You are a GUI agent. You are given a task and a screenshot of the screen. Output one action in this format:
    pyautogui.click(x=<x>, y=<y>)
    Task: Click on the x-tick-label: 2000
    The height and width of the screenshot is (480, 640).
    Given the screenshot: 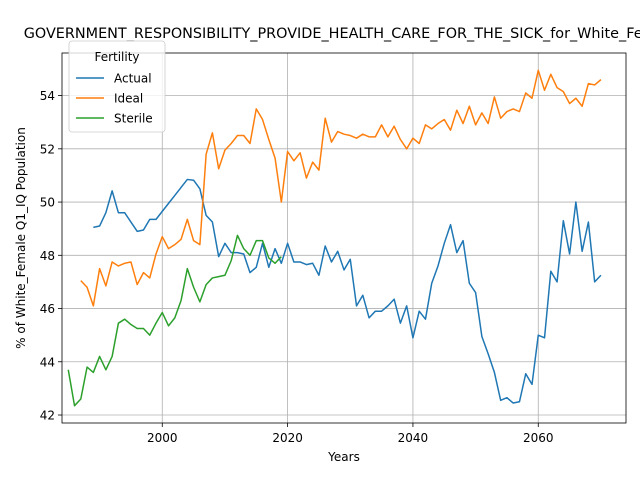 What is the action you would take?
    pyautogui.click(x=162, y=438)
    